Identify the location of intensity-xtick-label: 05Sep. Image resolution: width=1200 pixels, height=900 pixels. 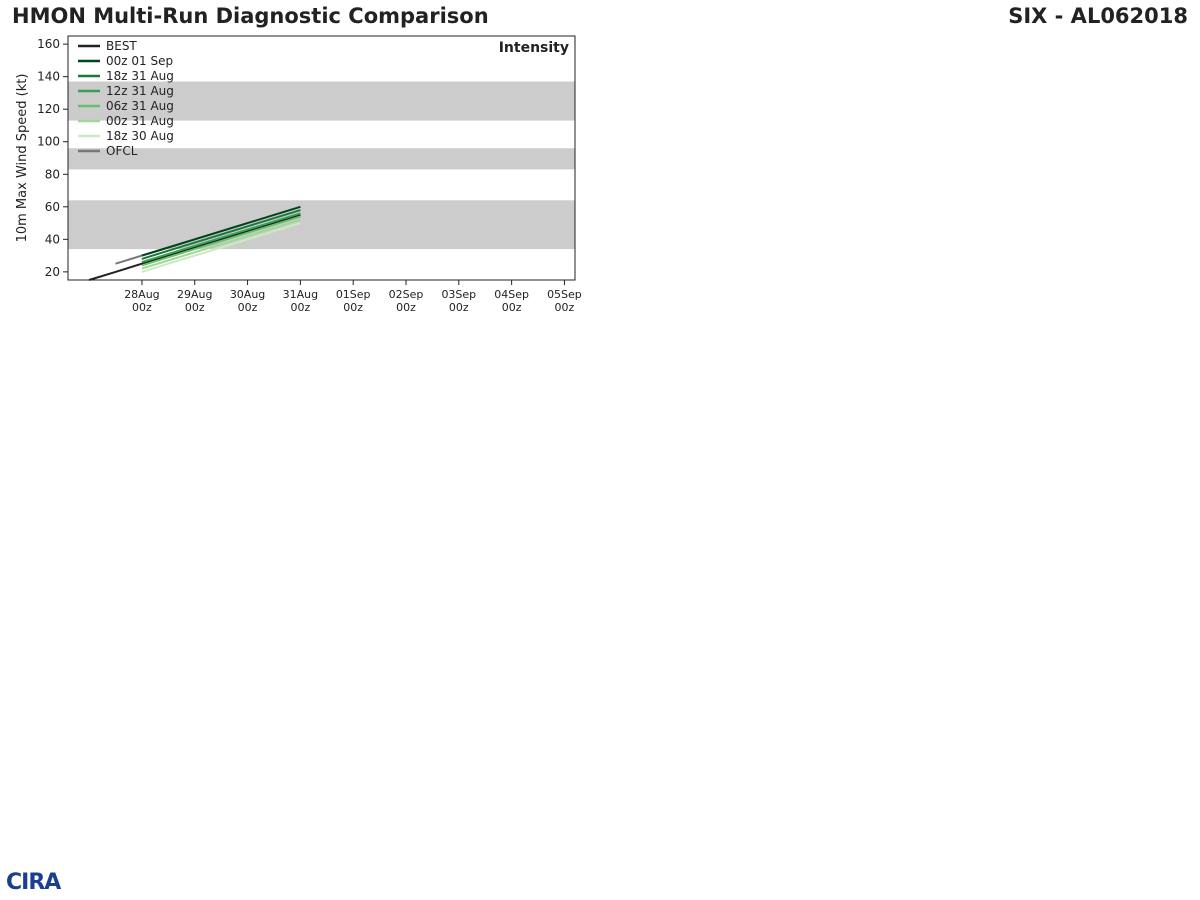
(564, 294).